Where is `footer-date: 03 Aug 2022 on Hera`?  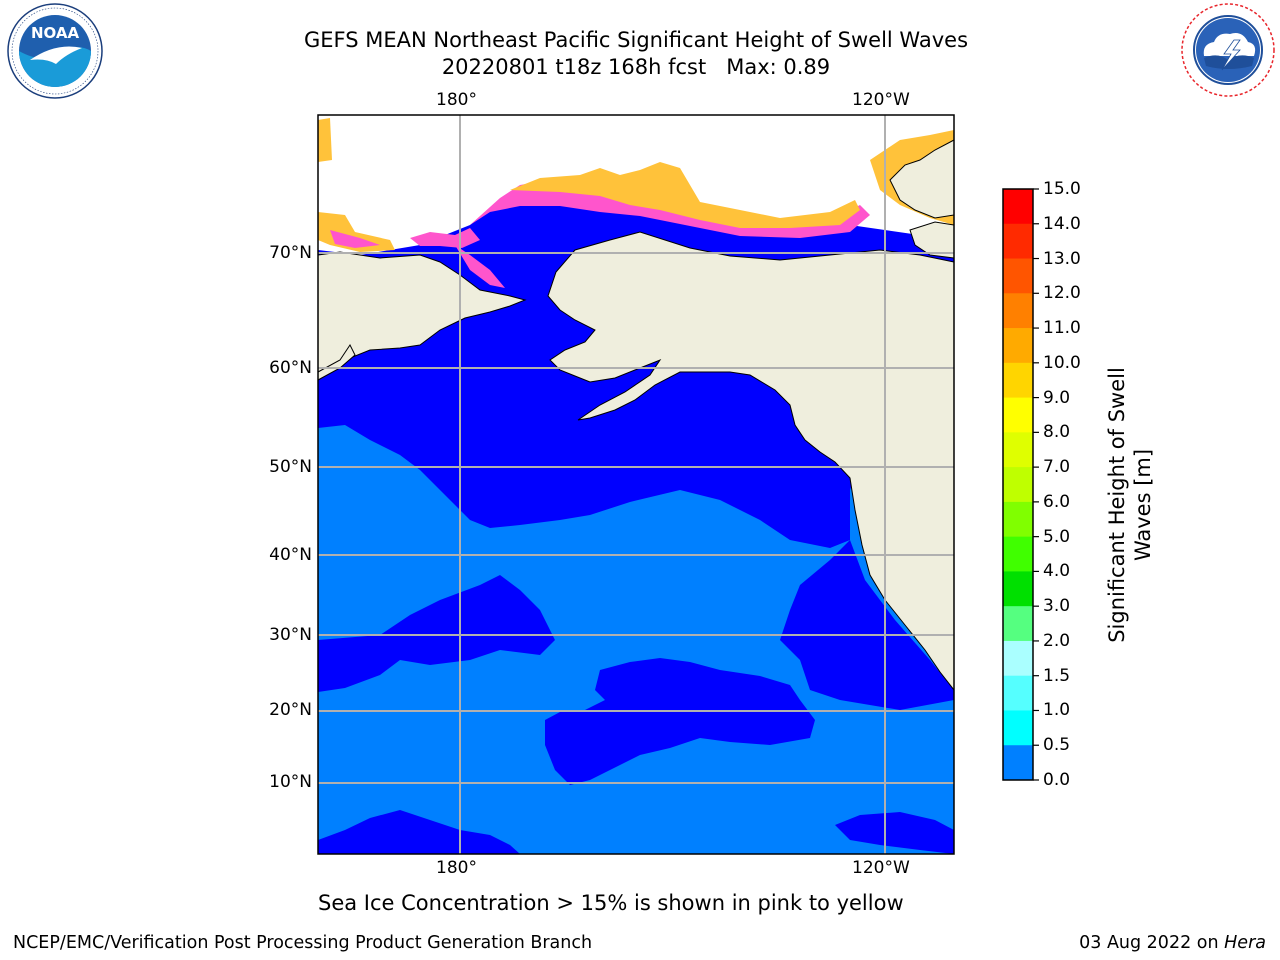
footer-date: 03 Aug 2022 on Hera is located at coordinates (1172, 943).